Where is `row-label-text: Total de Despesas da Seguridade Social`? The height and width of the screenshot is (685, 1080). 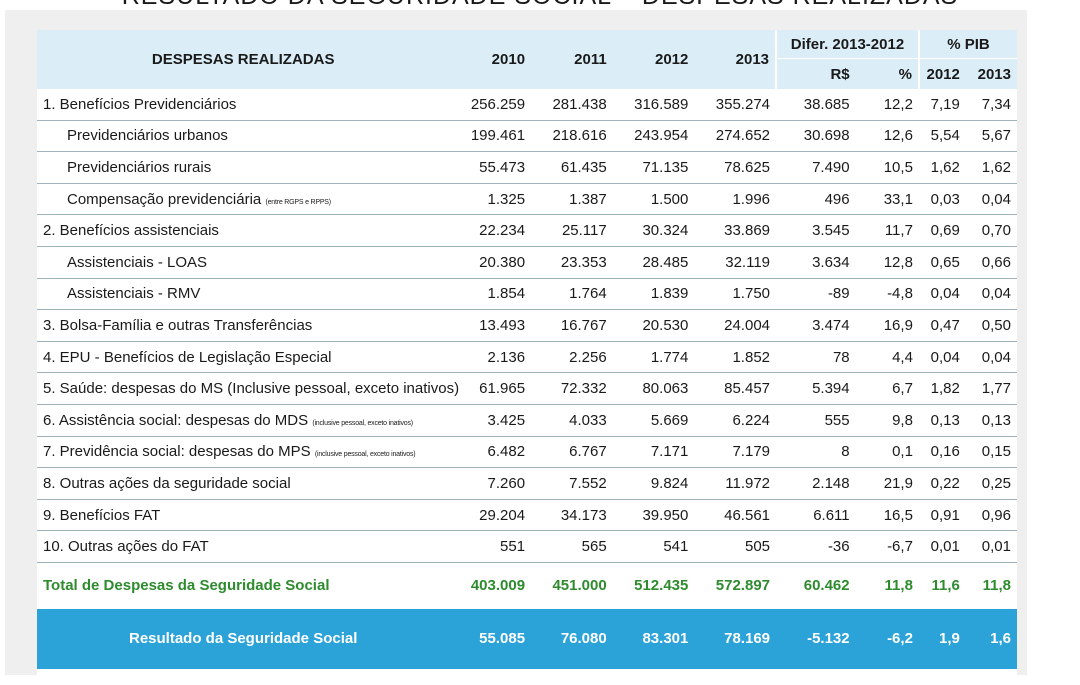
row-label-text: Total de Despesas da Seguridade Social is located at coordinates (186, 586).